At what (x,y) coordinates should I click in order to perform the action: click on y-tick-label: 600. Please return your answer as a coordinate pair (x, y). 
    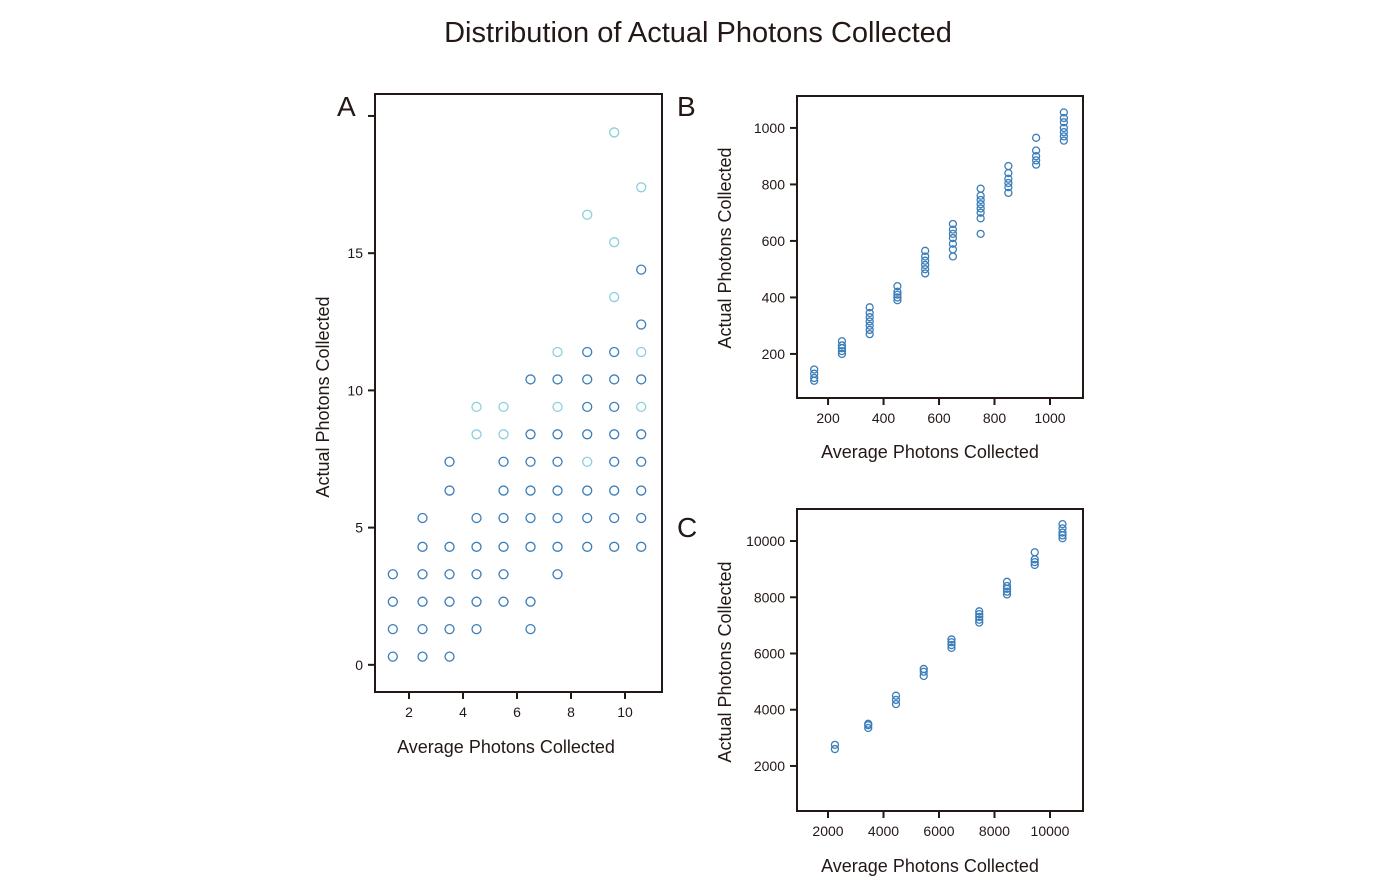
    Looking at the image, I should click on (774, 241).